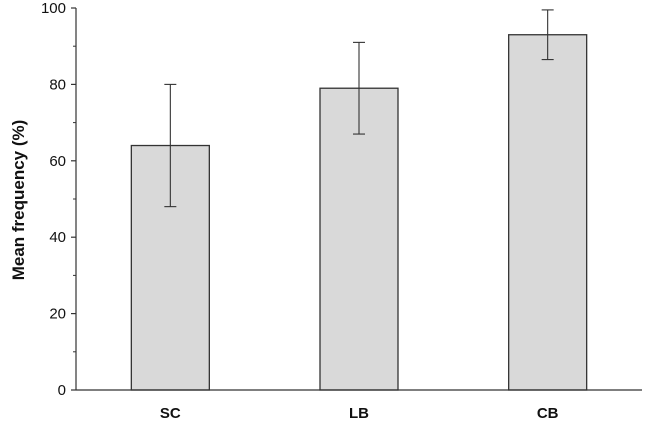 The height and width of the screenshot is (424, 650). What do you see at coordinates (57, 84) in the screenshot?
I see `y-tick-label: 80` at bounding box center [57, 84].